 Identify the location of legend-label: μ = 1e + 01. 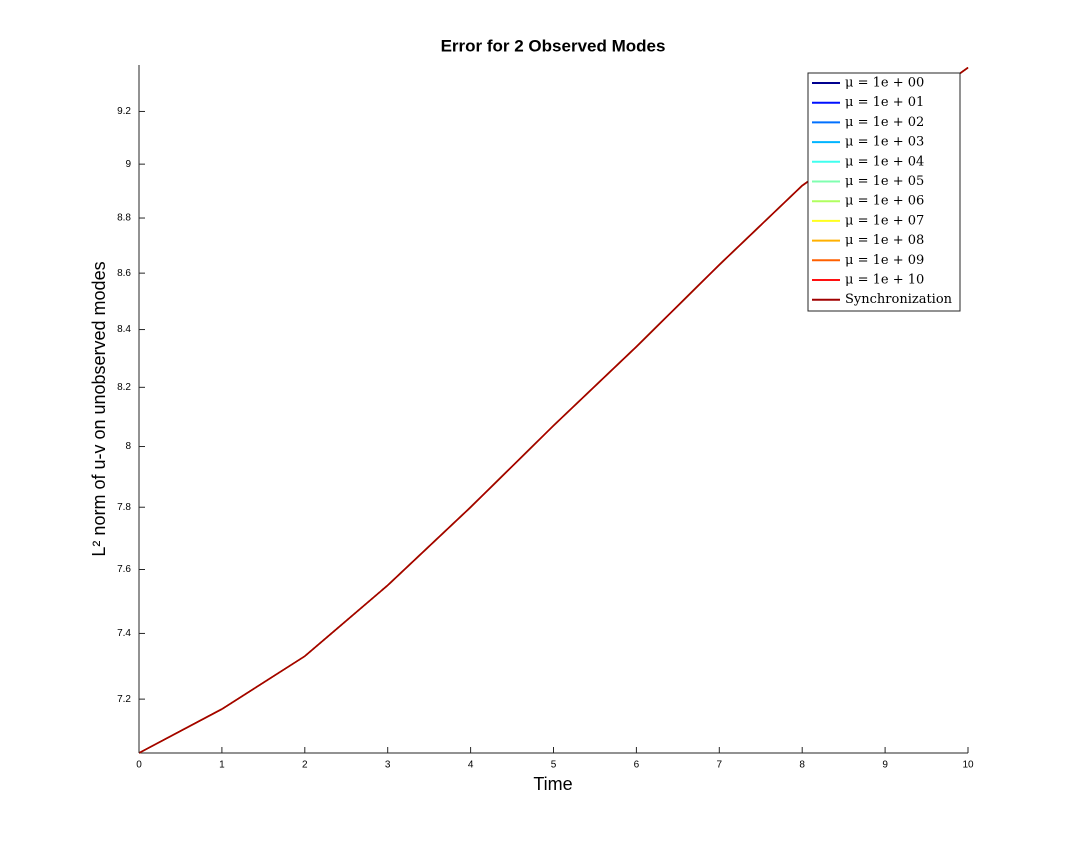
(884, 102).